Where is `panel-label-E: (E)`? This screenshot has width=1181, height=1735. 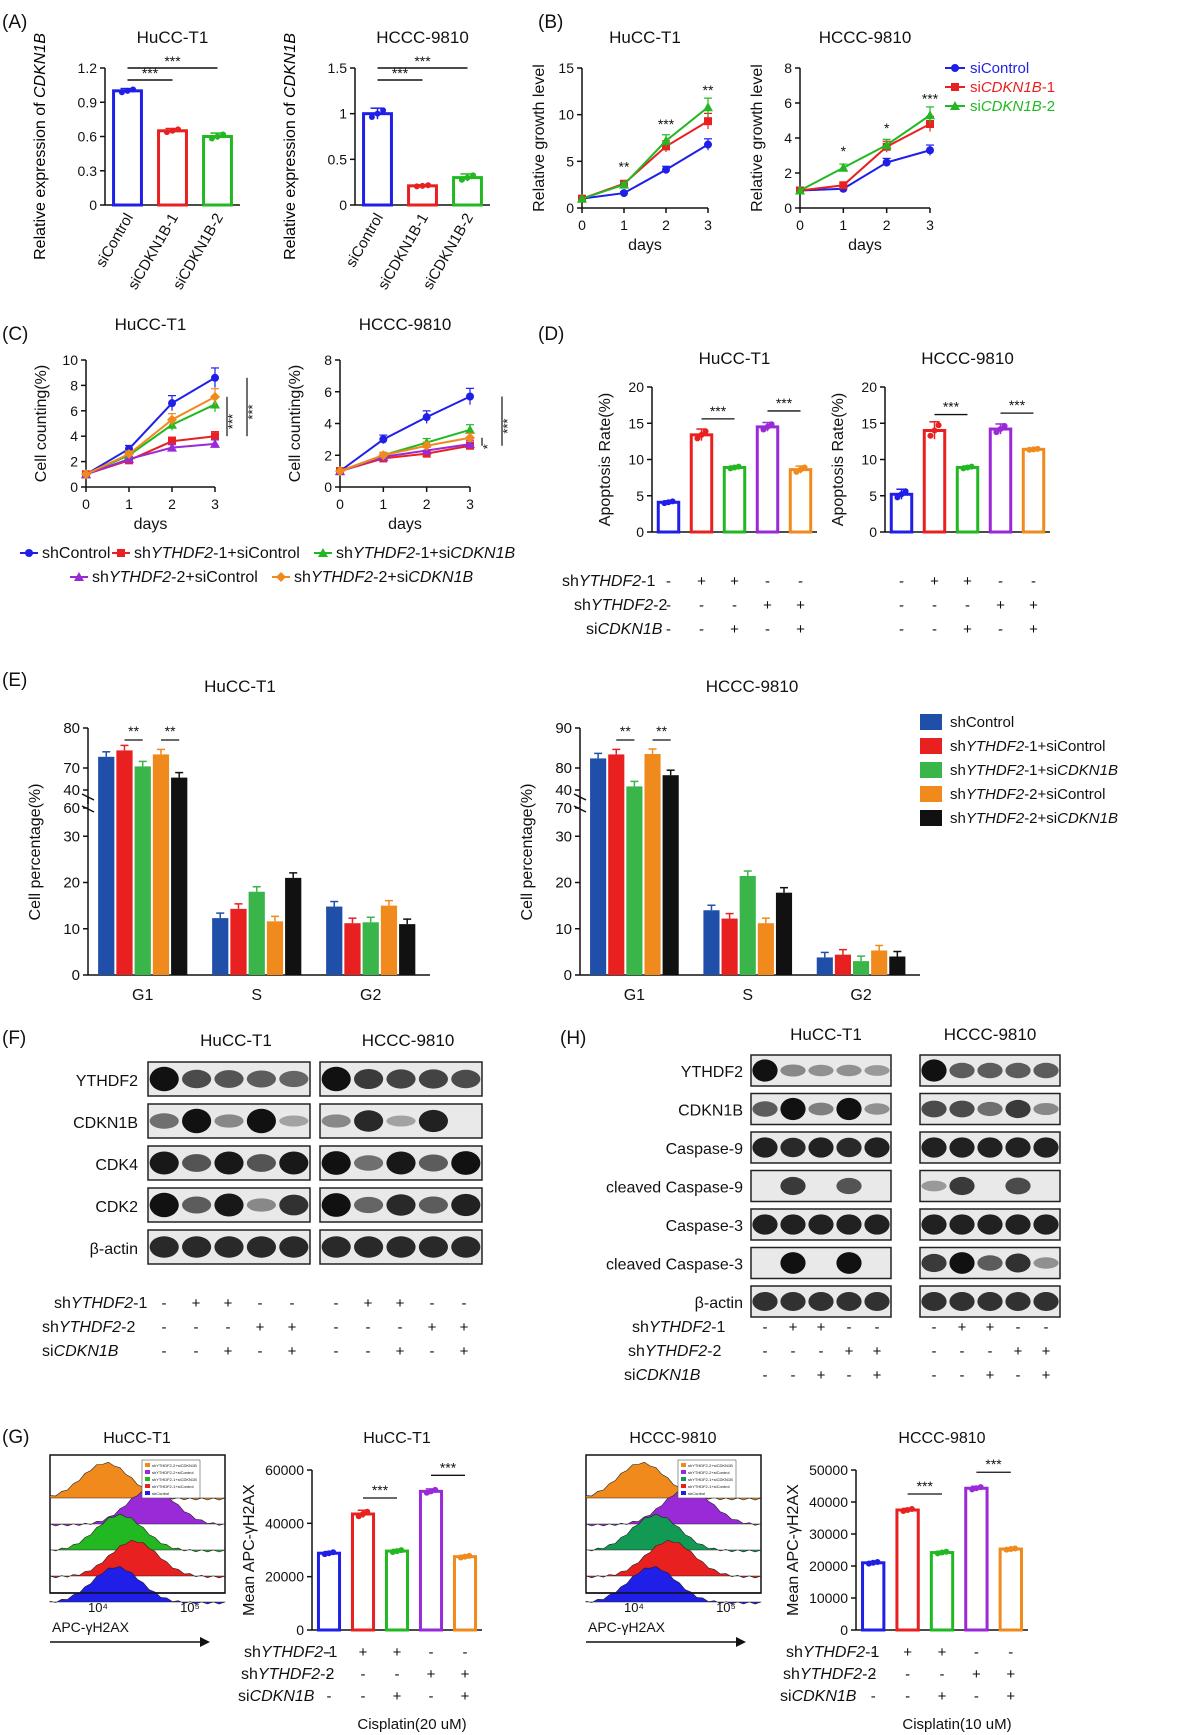 panel-label-E: (E) is located at coordinates (14, 680).